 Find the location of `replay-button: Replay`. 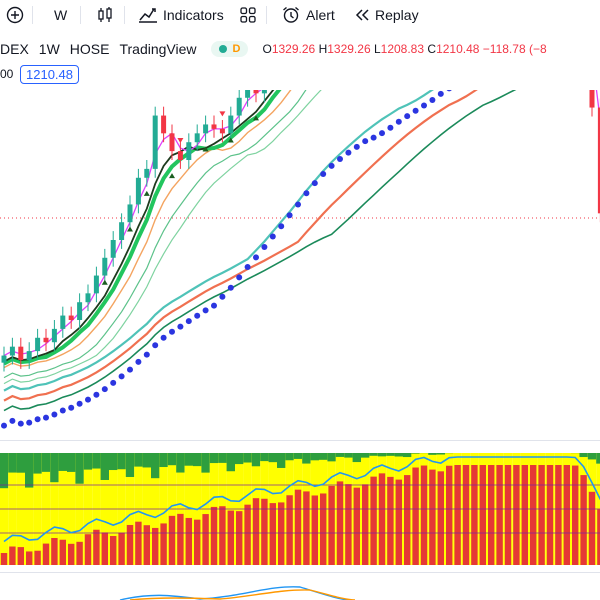

replay-button: Replay is located at coordinates (386, 15).